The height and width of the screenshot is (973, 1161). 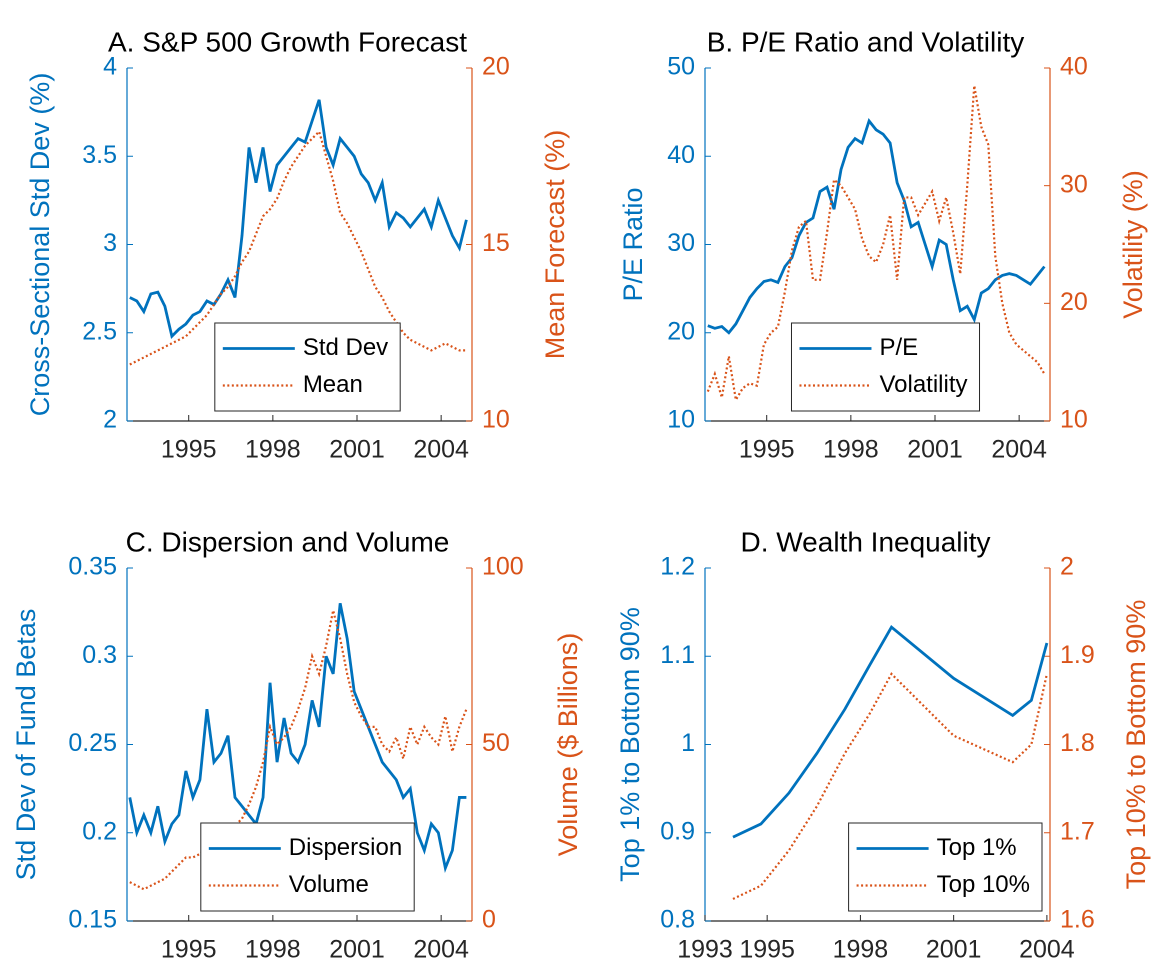 What do you see at coordinates (503, 567) in the screenshot?
I see `y2-tick-label: 100` at bounding box center [503, 567].